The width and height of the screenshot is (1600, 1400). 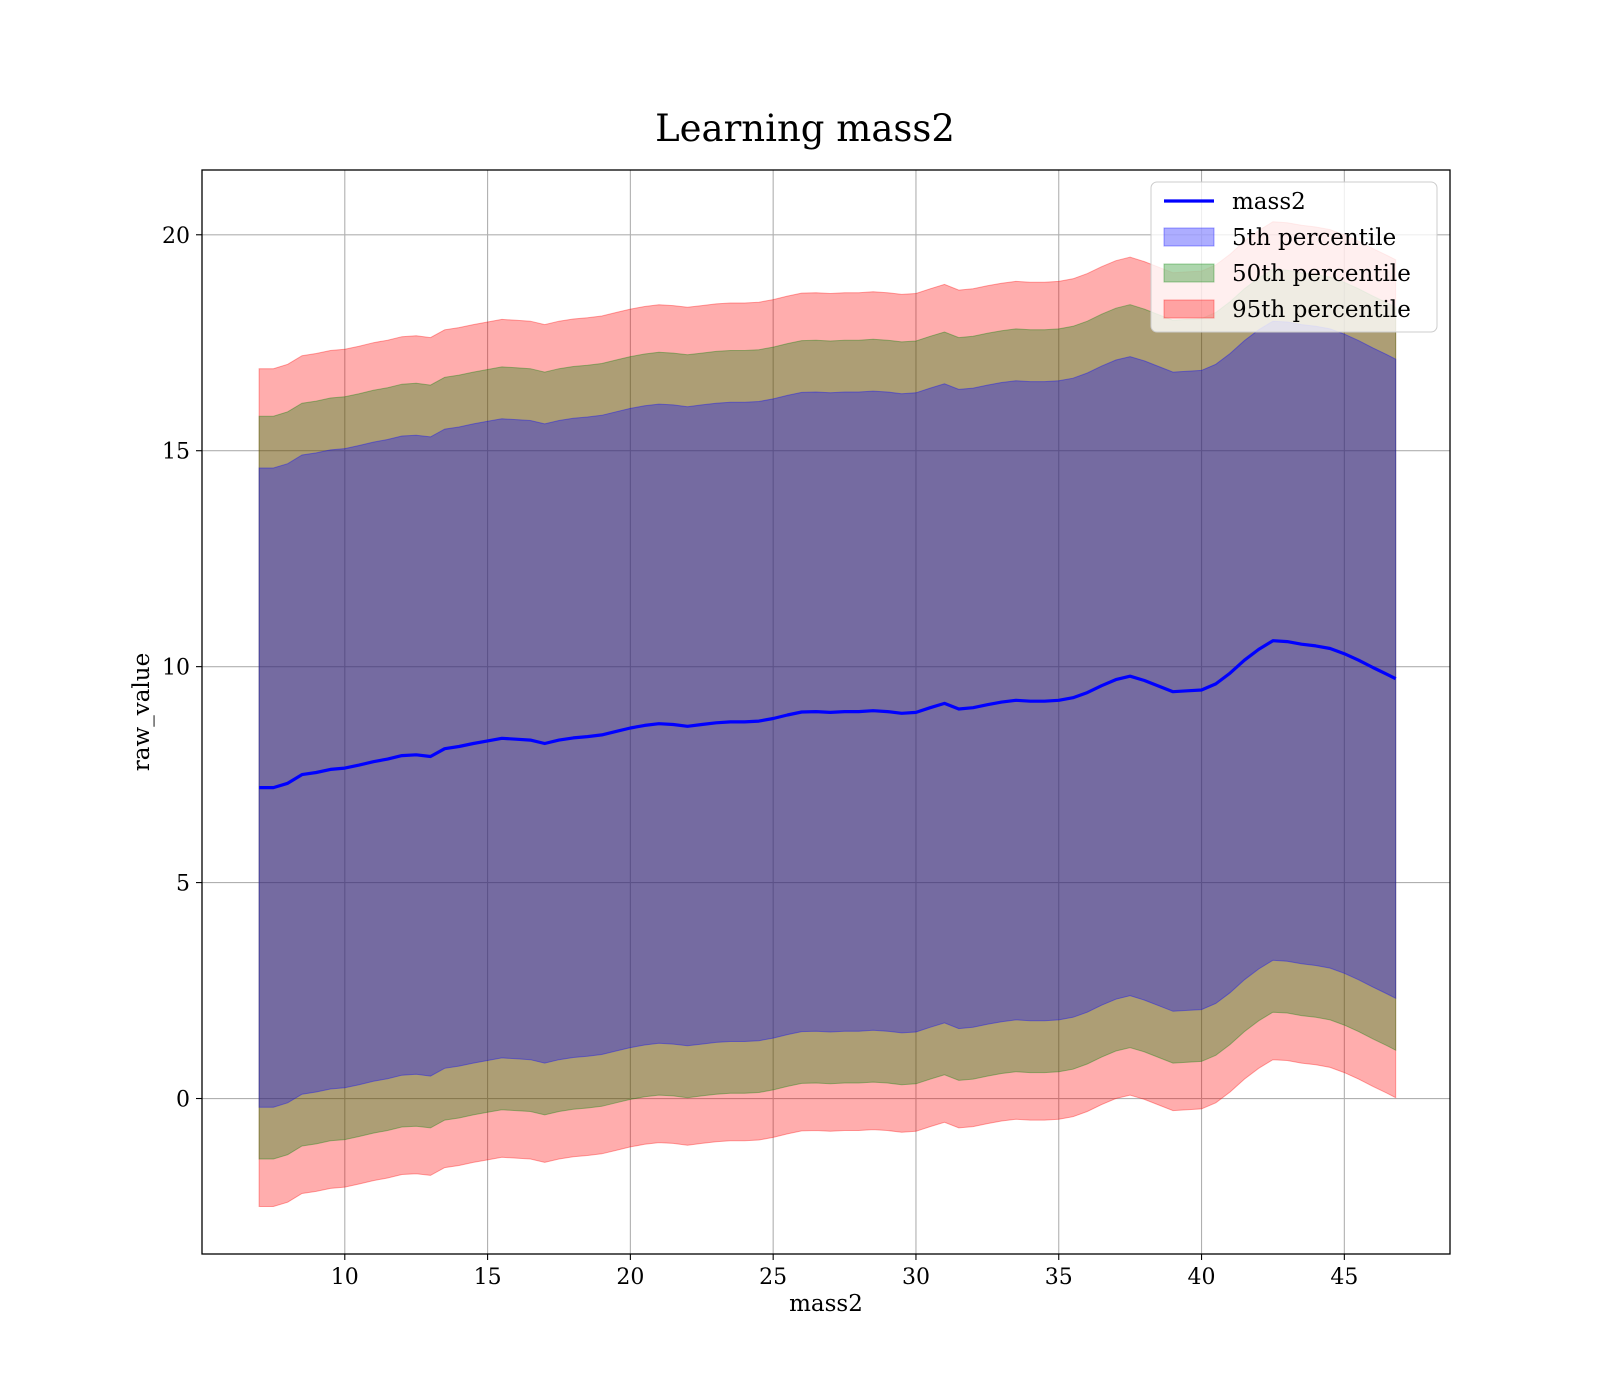 I want to click on x-axis-ticks: 10 15 20 25 30 35 40 45, so click(x=844, y=1272).